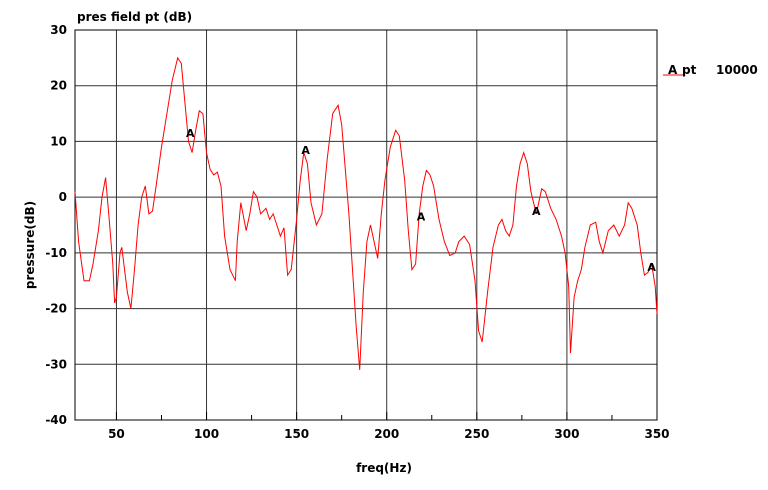 This screenshot has width=768, height=490. What do you see at coordinates (386, 416) in the screenshot?
I see `tick-marks` at bounding box center [386, 416].